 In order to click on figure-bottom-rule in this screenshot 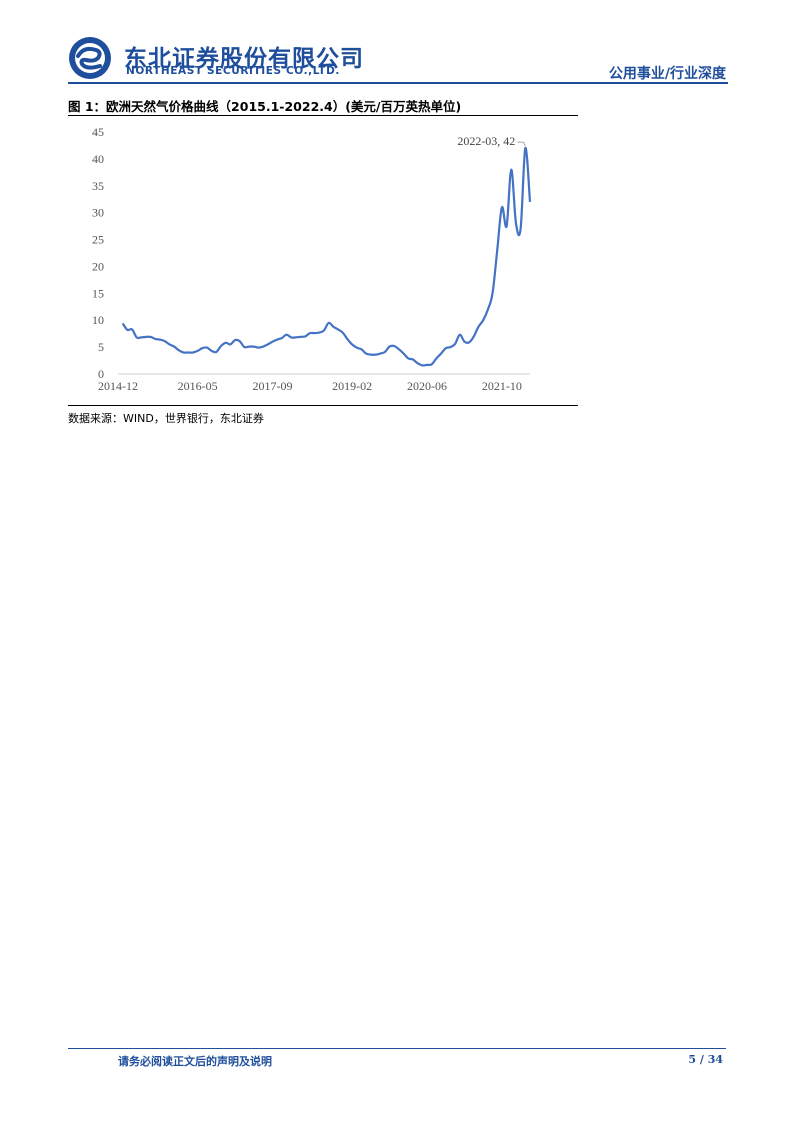, I will do `click(323, 405)`.